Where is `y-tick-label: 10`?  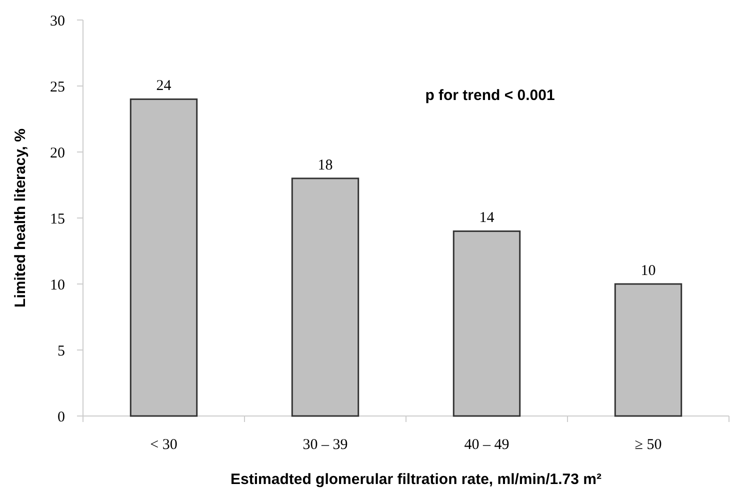
y-tick-label: 10 is located at coordinates (57, 285).